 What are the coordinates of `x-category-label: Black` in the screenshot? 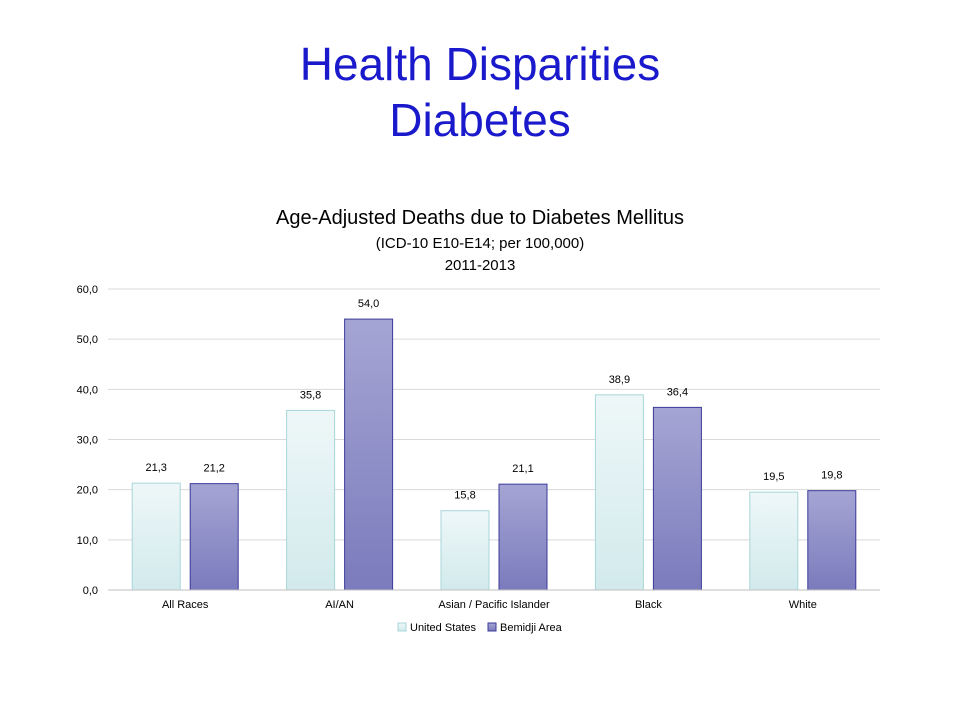 It's located at (648, 605).